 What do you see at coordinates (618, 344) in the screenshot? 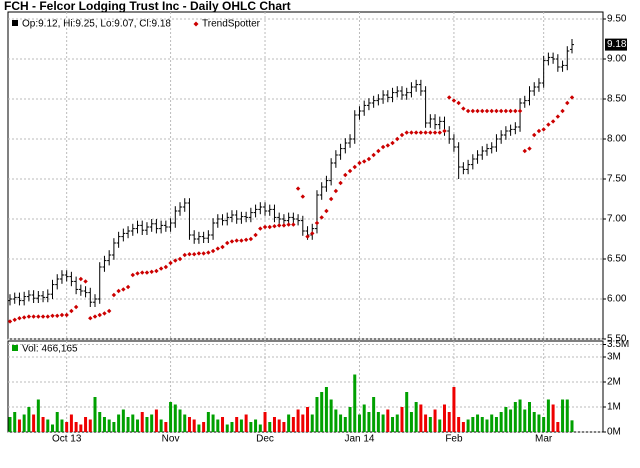
I see `y-tick-label: 3.5M` at bounding box center [618, 344].